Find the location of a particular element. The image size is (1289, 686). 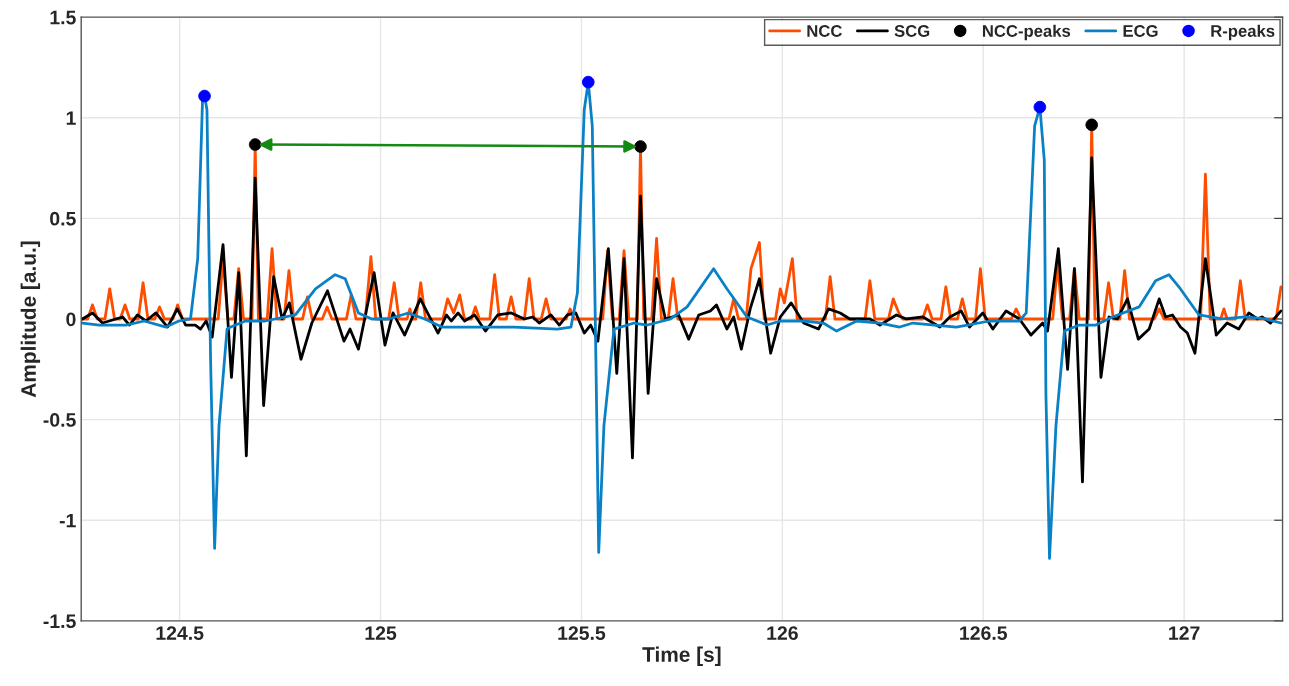

x-axis-title: Time [s] is located at coordinates (681, 656).